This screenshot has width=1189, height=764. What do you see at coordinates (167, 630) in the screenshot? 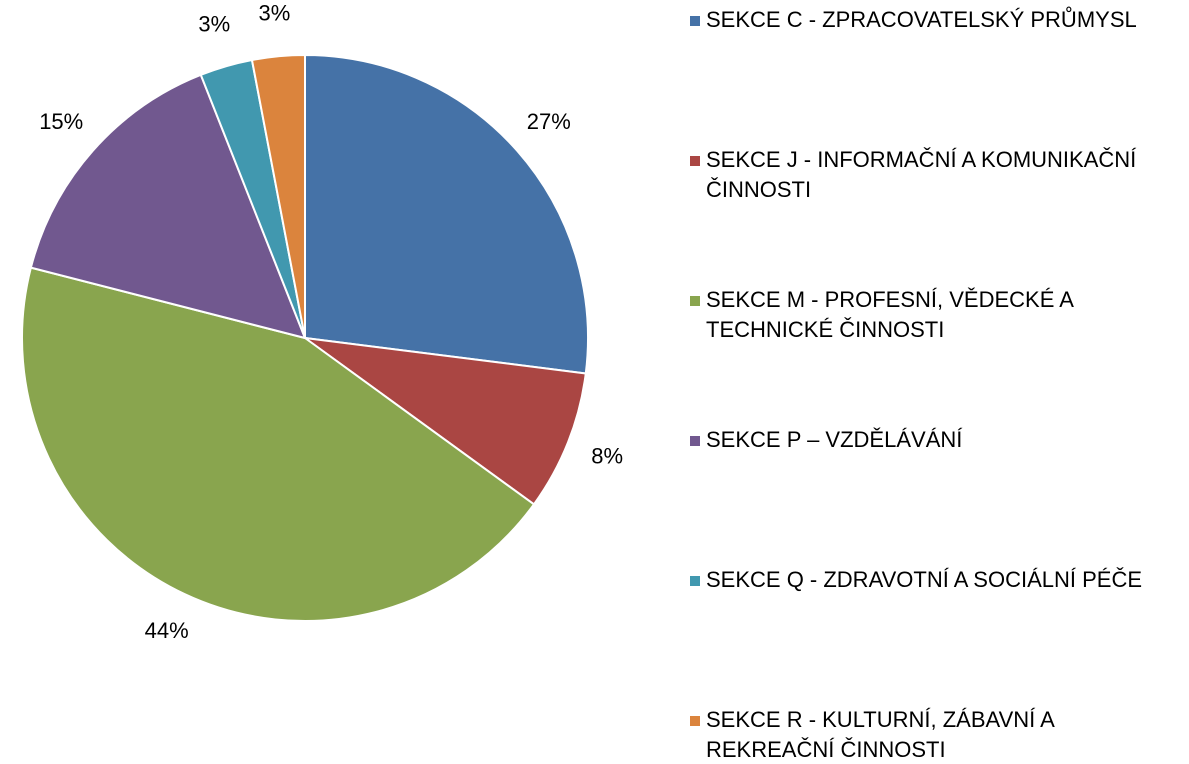
I see `data-label: 44%` at bounding box center [167, 630].